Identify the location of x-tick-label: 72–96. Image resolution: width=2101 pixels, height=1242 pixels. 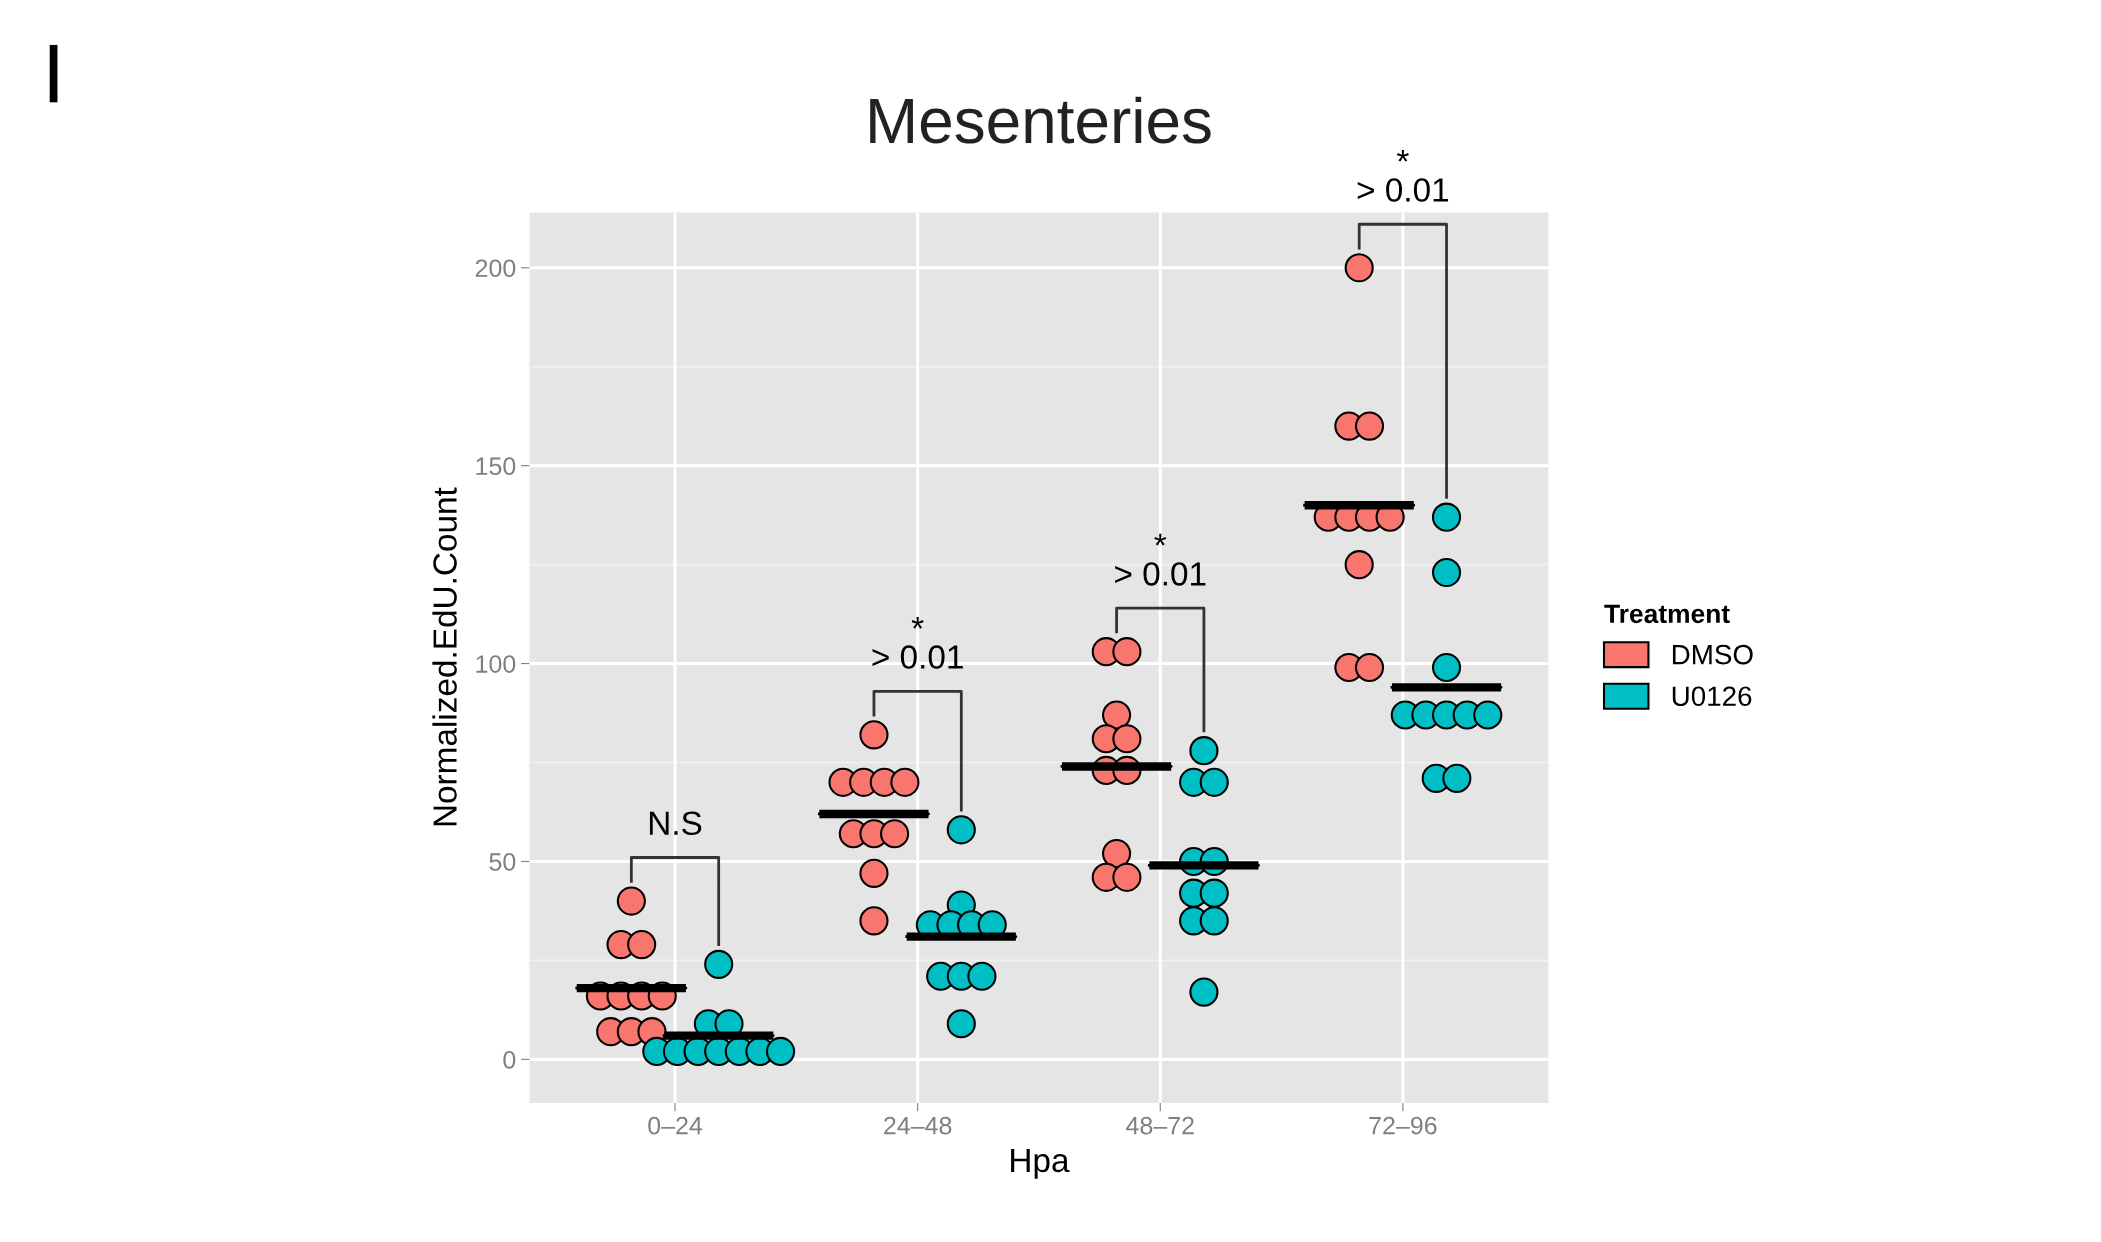
(1403, 1125).